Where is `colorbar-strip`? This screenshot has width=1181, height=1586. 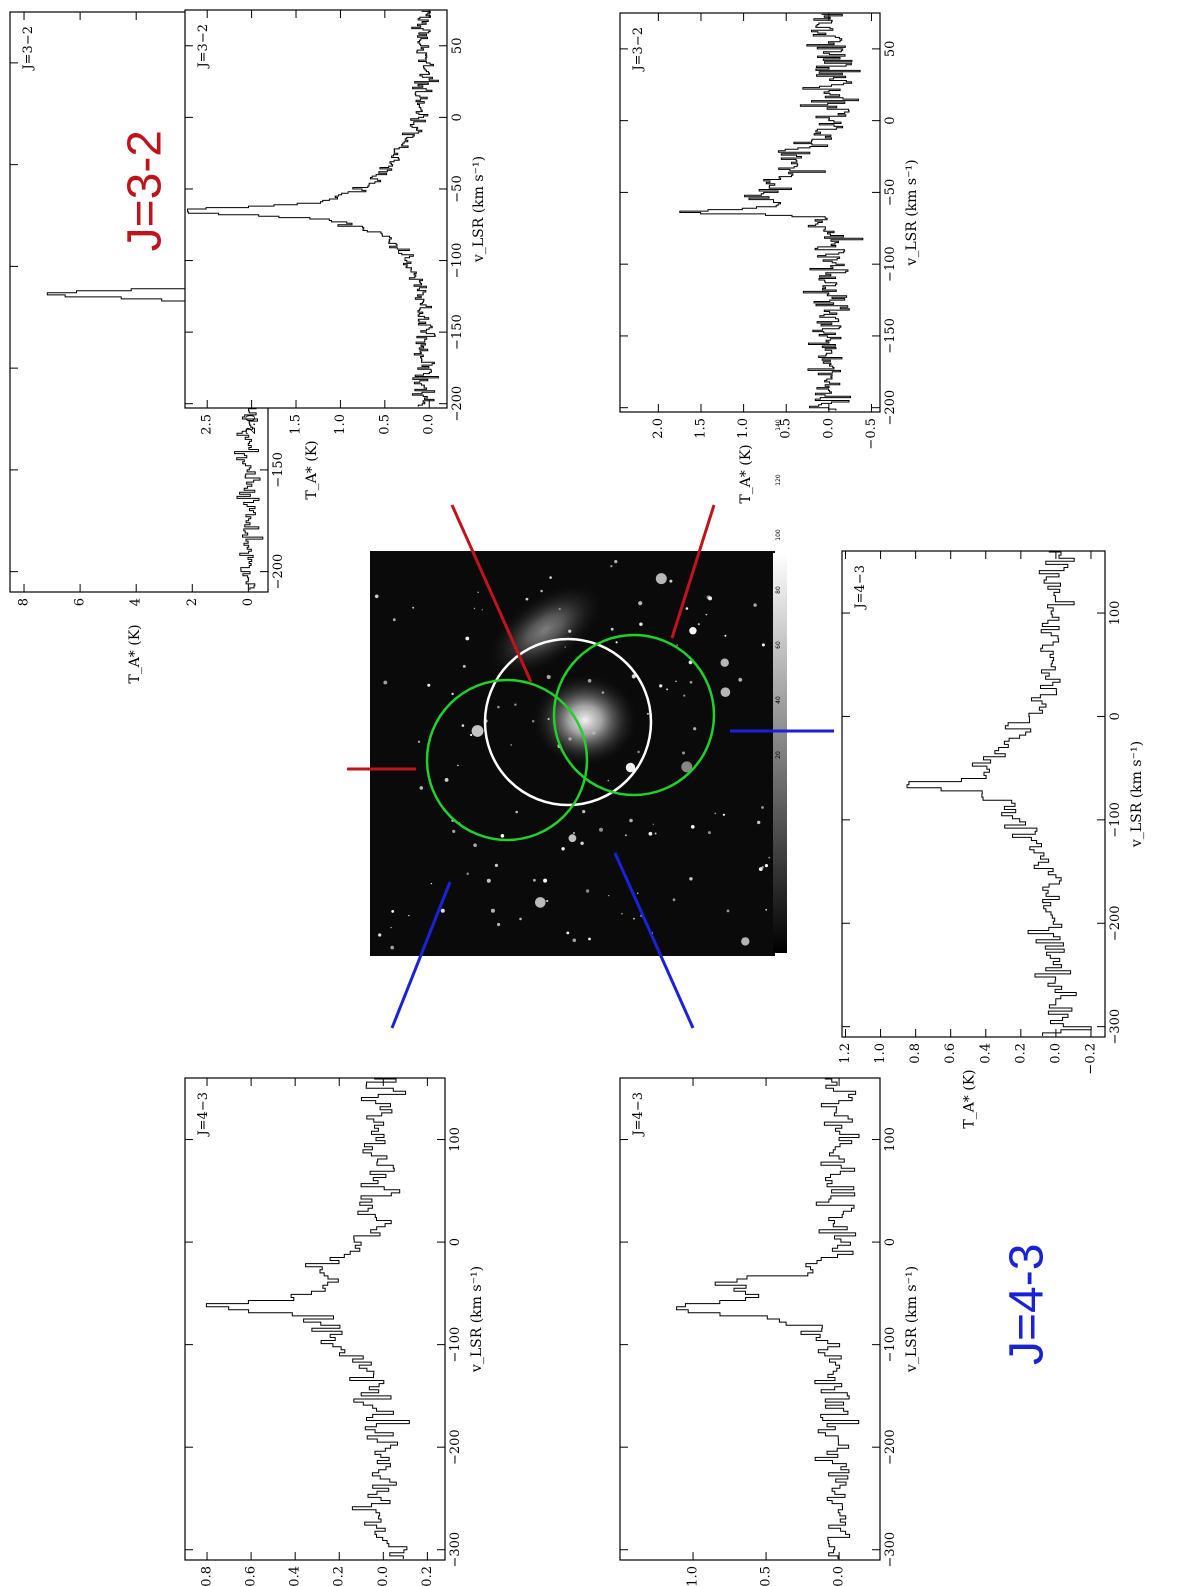 colorbar-strip is located at coordinates (780, 753).